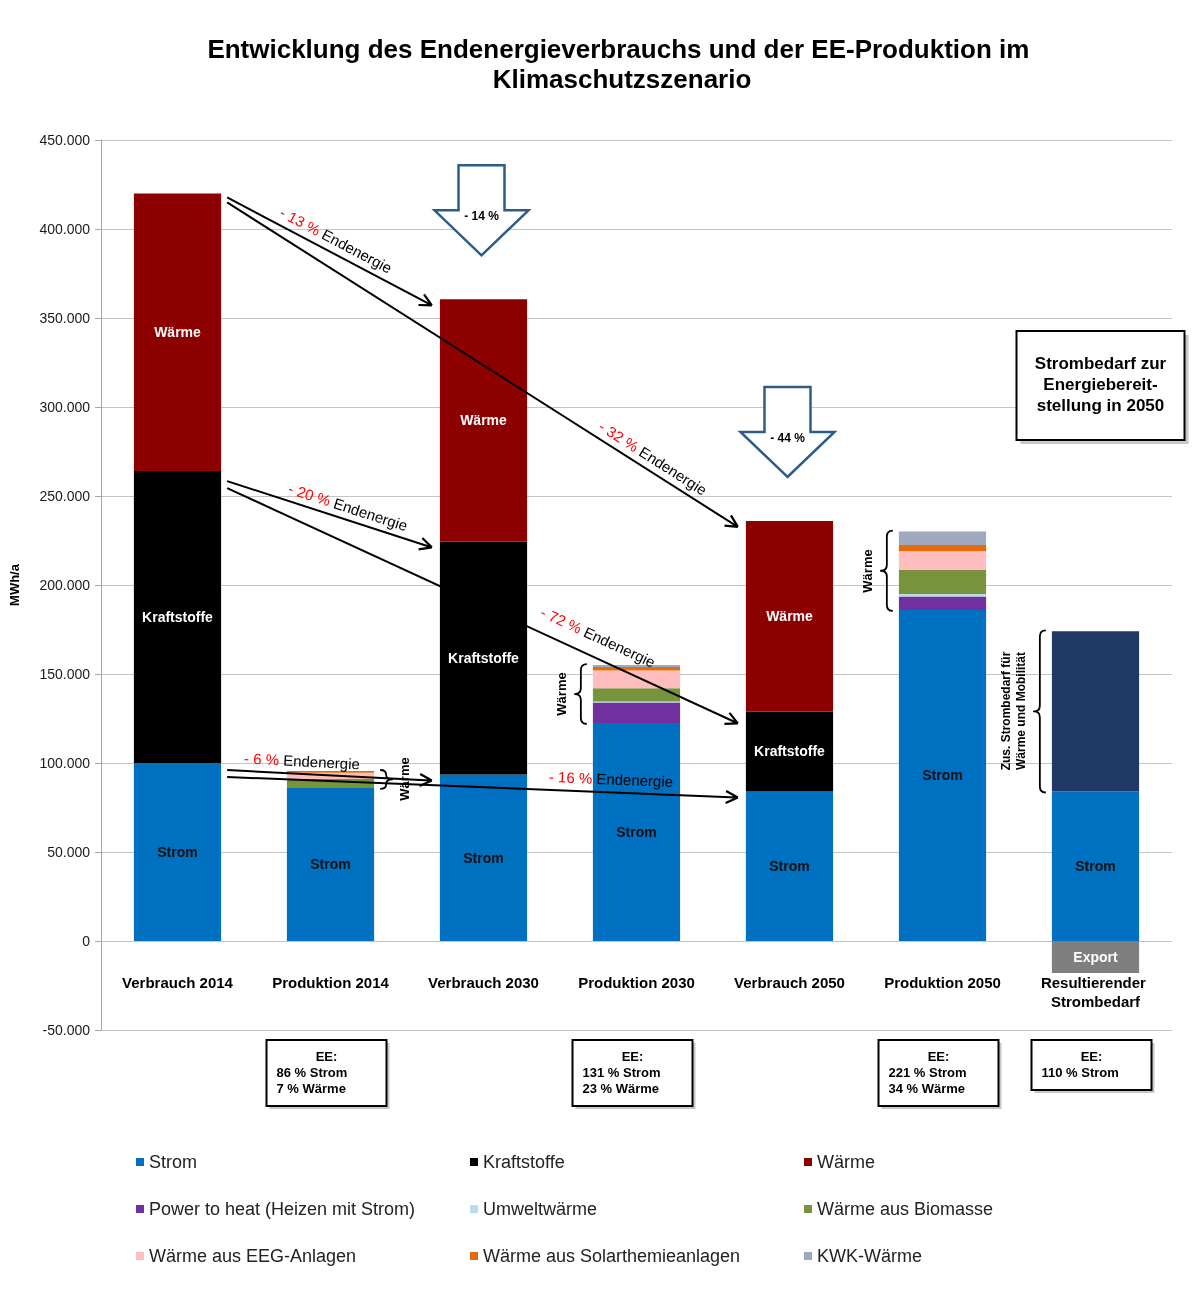 This screenshot has width=1193, height=1300. Describe the element at coordinates (540, 1209) in the screenshot. I see `legend-label: Umweltwärme` at that location.